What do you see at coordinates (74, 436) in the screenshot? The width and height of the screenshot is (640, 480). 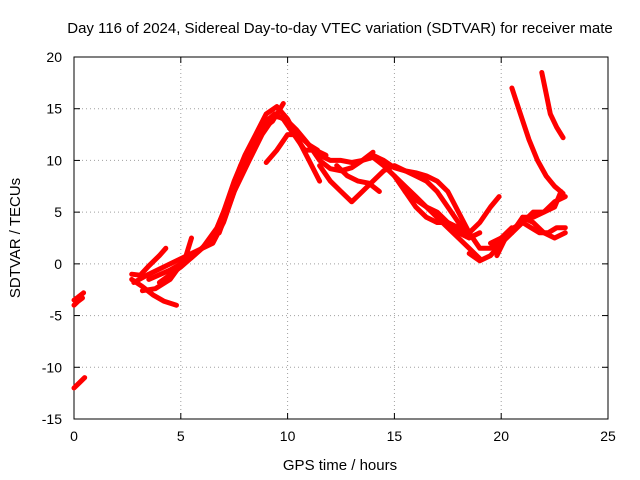 I see `x-tick-label: 0` at bounding box center [74, 436].